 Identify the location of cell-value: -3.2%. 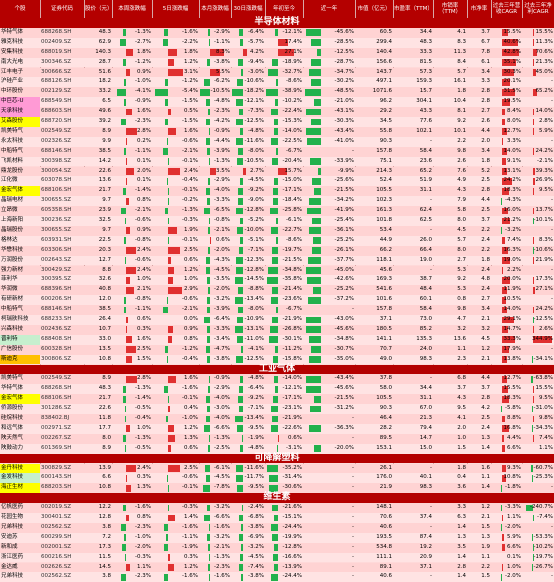
(222, 507).